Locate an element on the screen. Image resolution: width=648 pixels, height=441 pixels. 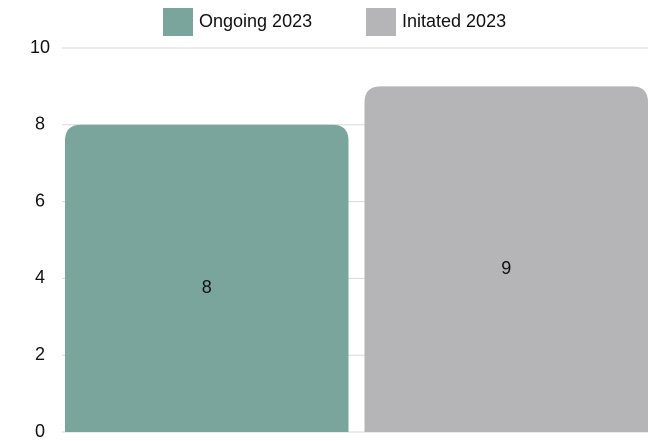
y-tick-label: 0 is located at coordinates (40, 431).